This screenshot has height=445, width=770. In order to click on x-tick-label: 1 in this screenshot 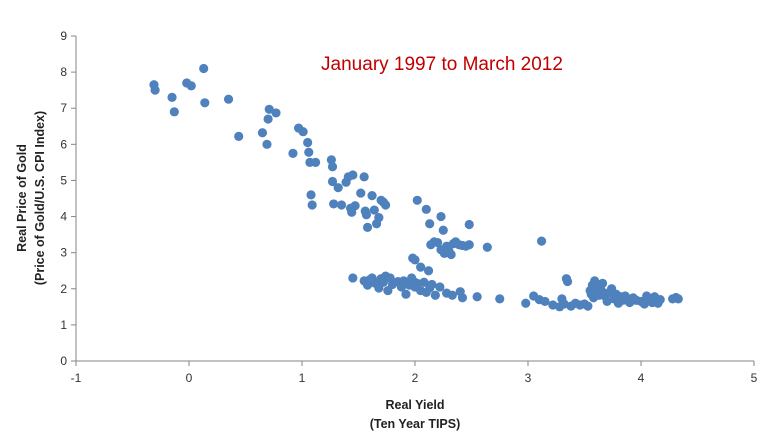, I will do `click(302, 378)`.